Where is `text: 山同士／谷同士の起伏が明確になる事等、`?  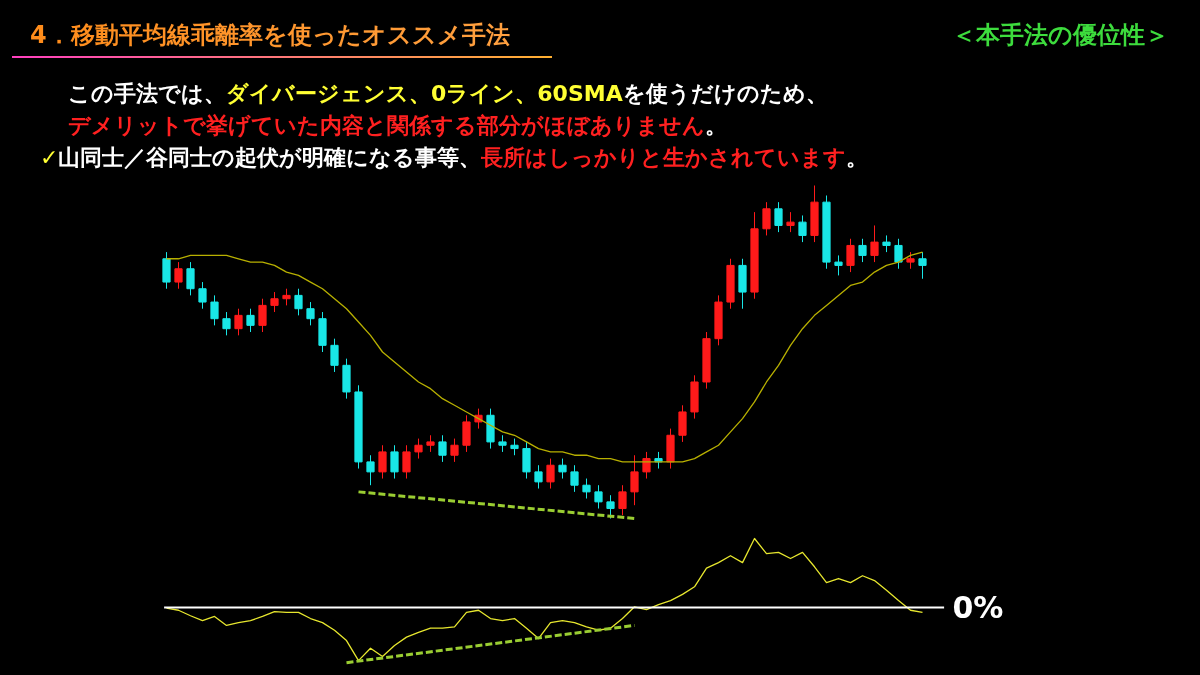 text: 山同士／谷同士の起伏が明確になる事等、 is located at coordinates (270, 157).